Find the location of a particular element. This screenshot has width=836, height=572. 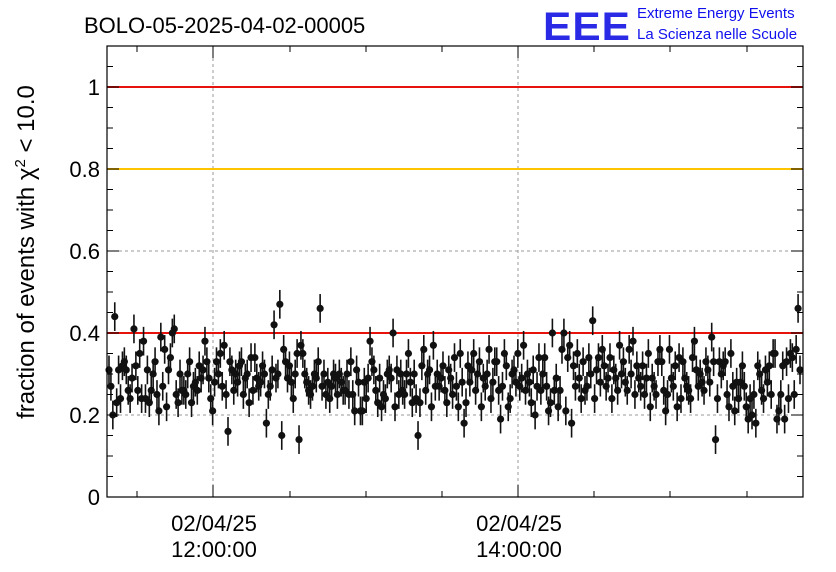

chart-title: BOLO-05-2025-04-02-00005 is located at coordinates (224, 25).